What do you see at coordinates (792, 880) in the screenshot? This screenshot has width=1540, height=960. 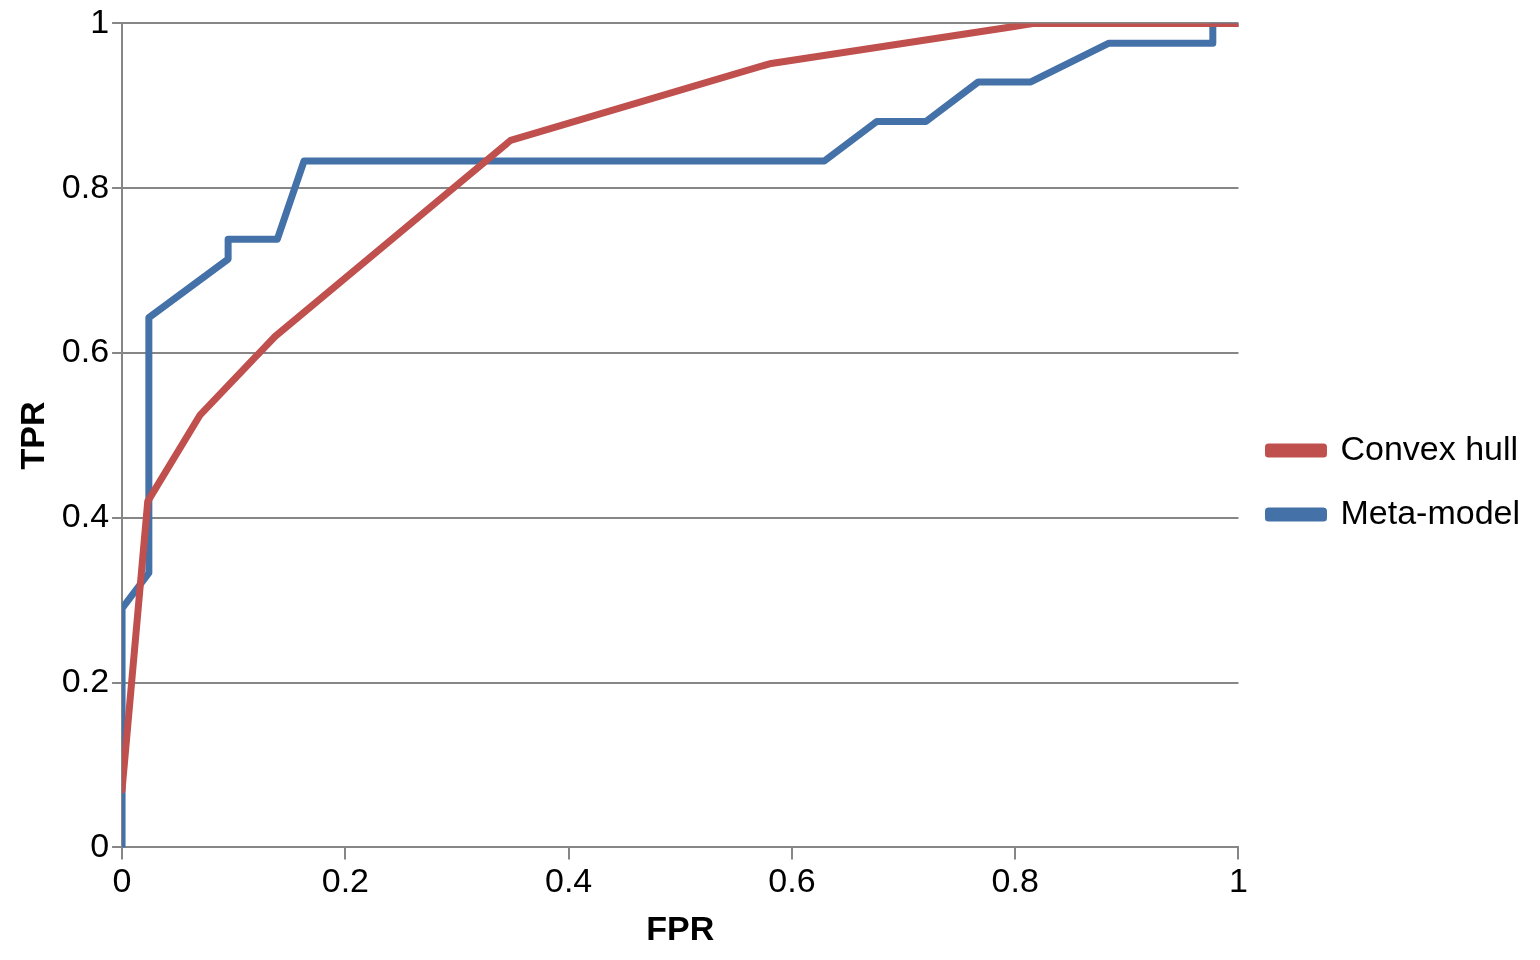 I see `x-tick-label: 0.6` at bounding box center [792, 880].